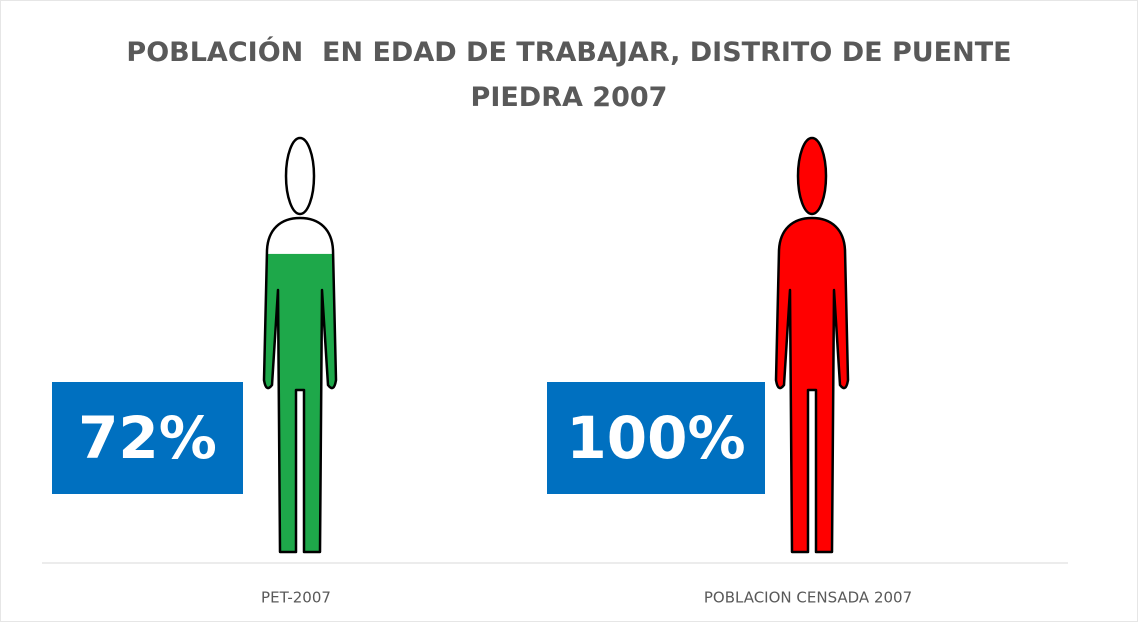  I want to click on value-label: 72%, so click(147, 438).